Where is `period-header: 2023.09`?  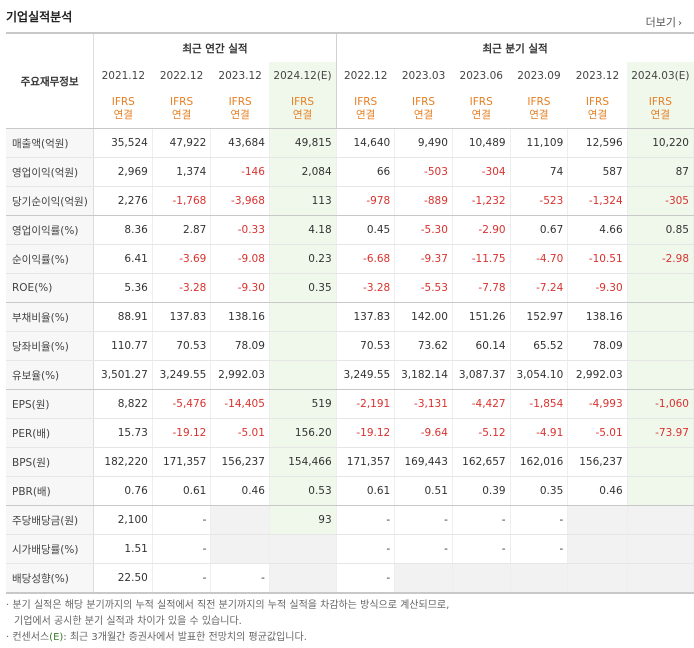
period-header: 2023.09 is located at coordinates (539, 76).